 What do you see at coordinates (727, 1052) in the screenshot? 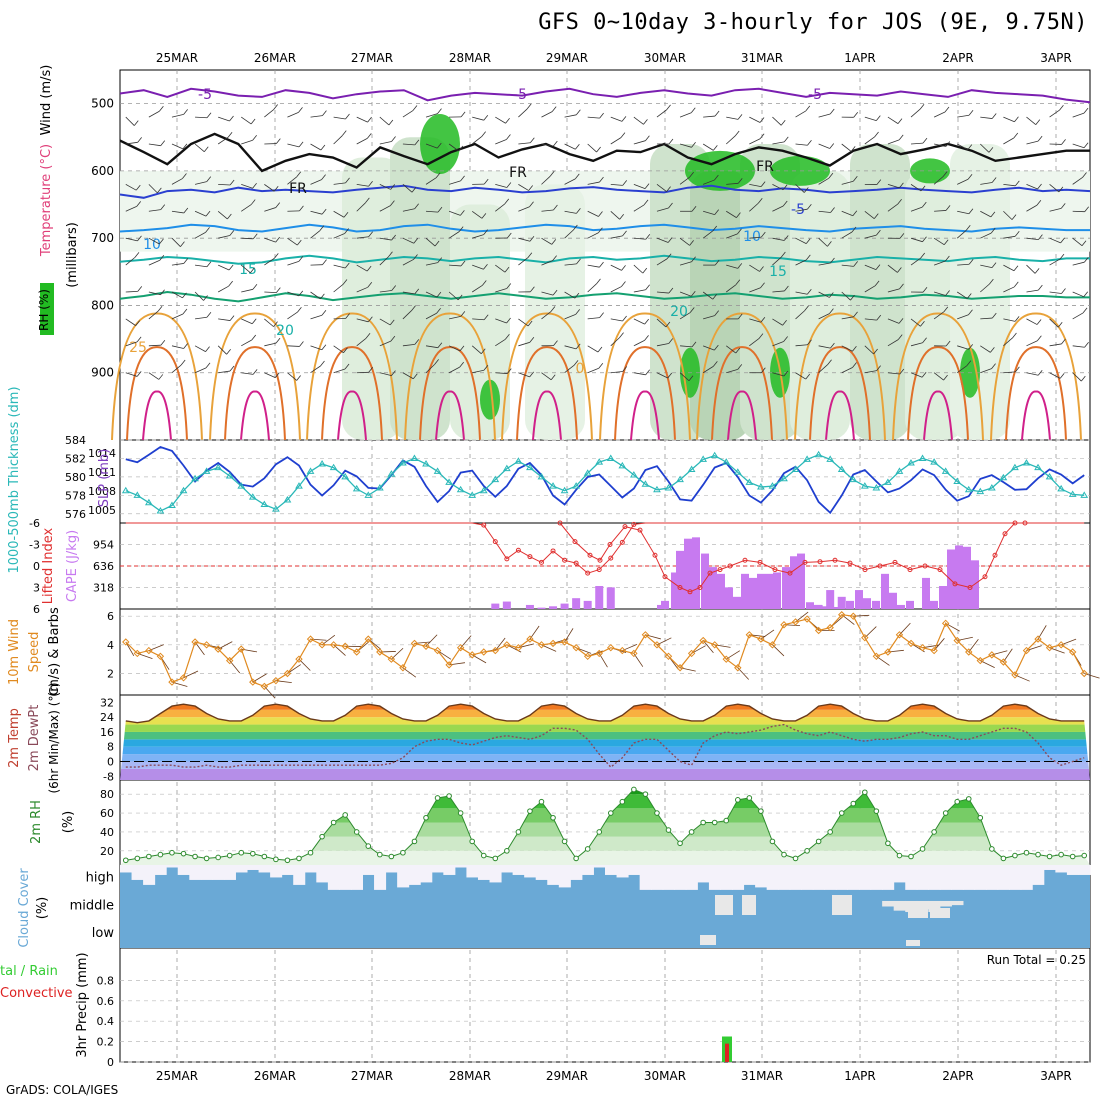
I see `precip-convective-bar` at bounding box center [727, 1052].